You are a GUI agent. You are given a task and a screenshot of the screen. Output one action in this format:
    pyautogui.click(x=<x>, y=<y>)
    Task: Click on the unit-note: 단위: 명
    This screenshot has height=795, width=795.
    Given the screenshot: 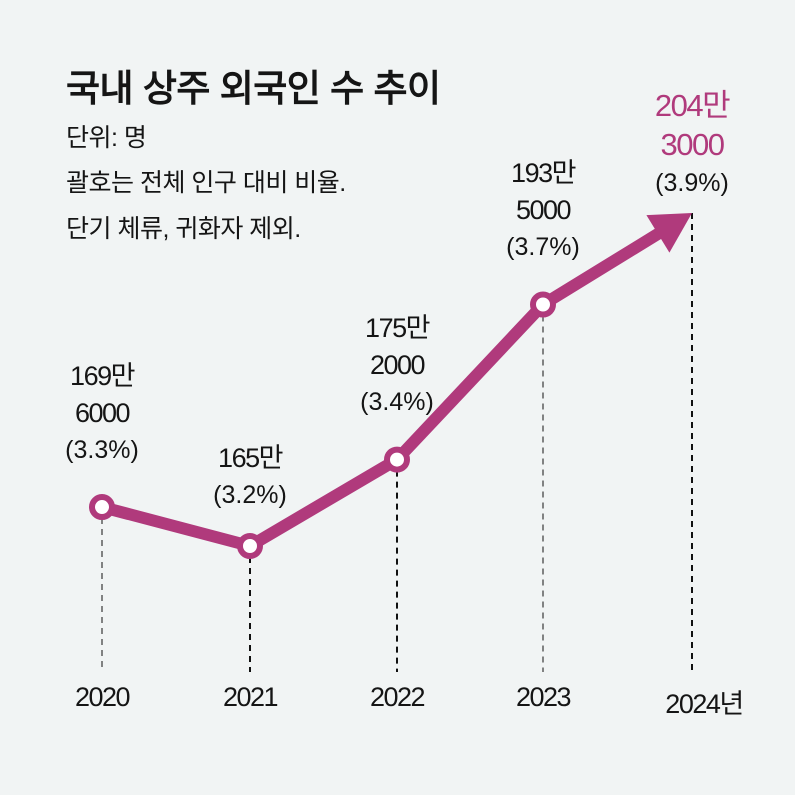 What is the action you would take?
    pyautogui.click(x=106, y=138)
    